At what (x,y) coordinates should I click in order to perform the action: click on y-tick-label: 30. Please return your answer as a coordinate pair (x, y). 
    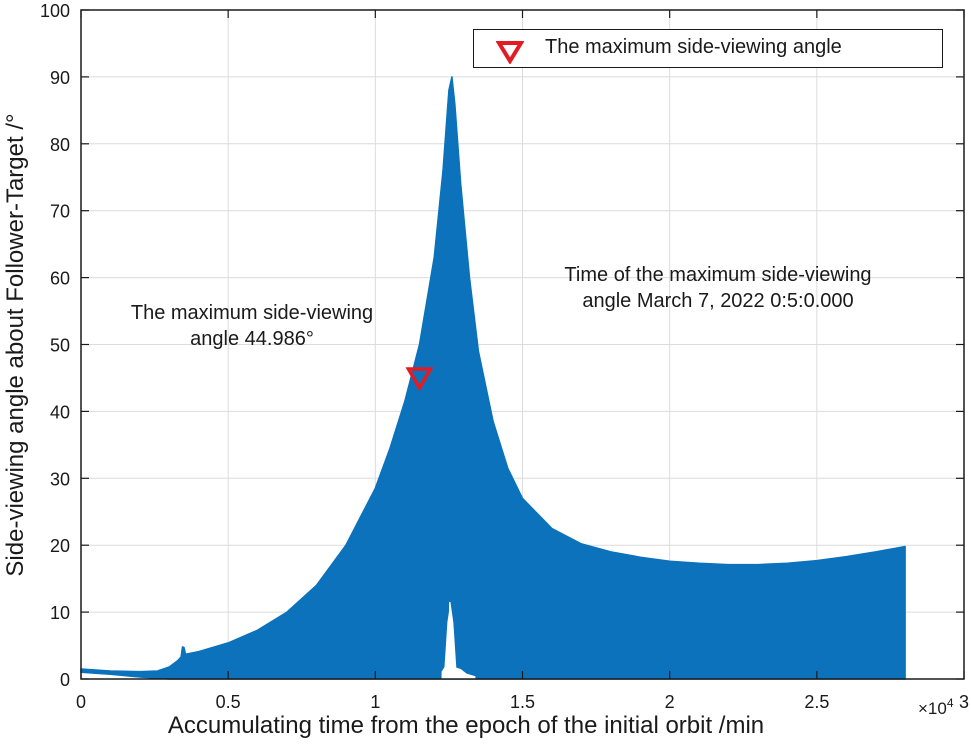
    Looking at the image, I should click on (60, 479).